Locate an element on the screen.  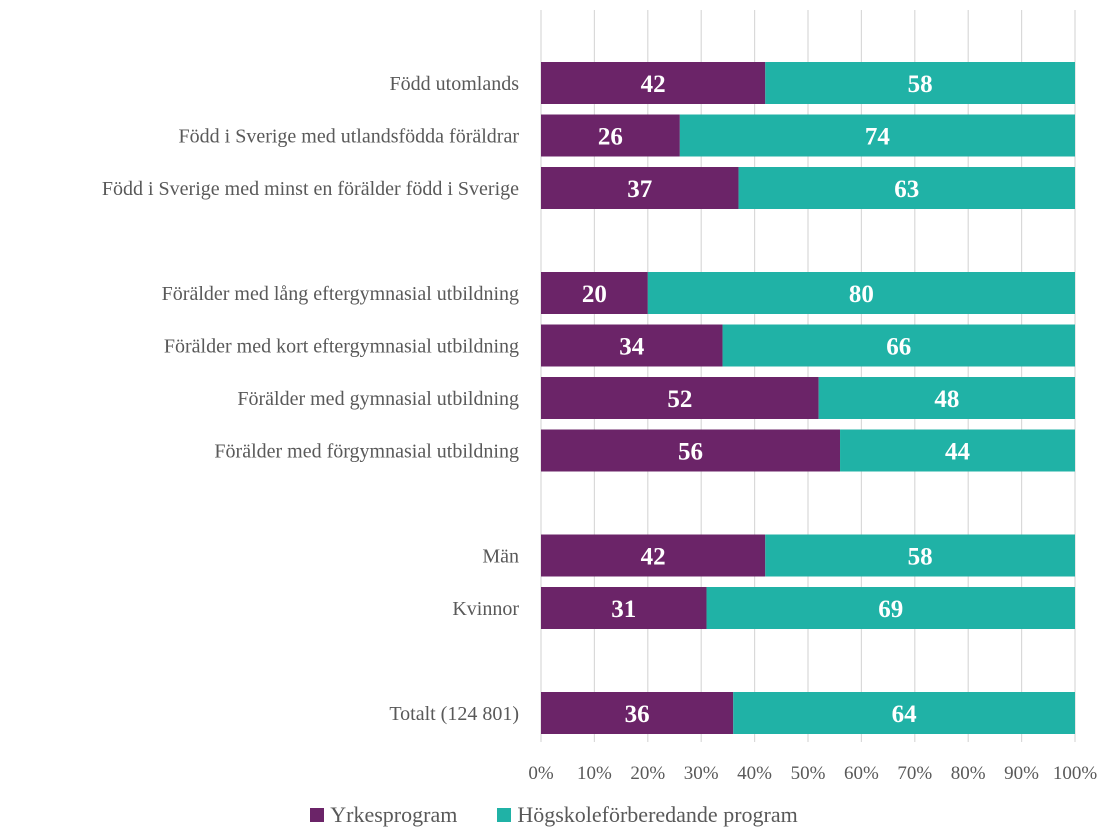
x-tick-label: 0% is located at coordinates (541, 773).